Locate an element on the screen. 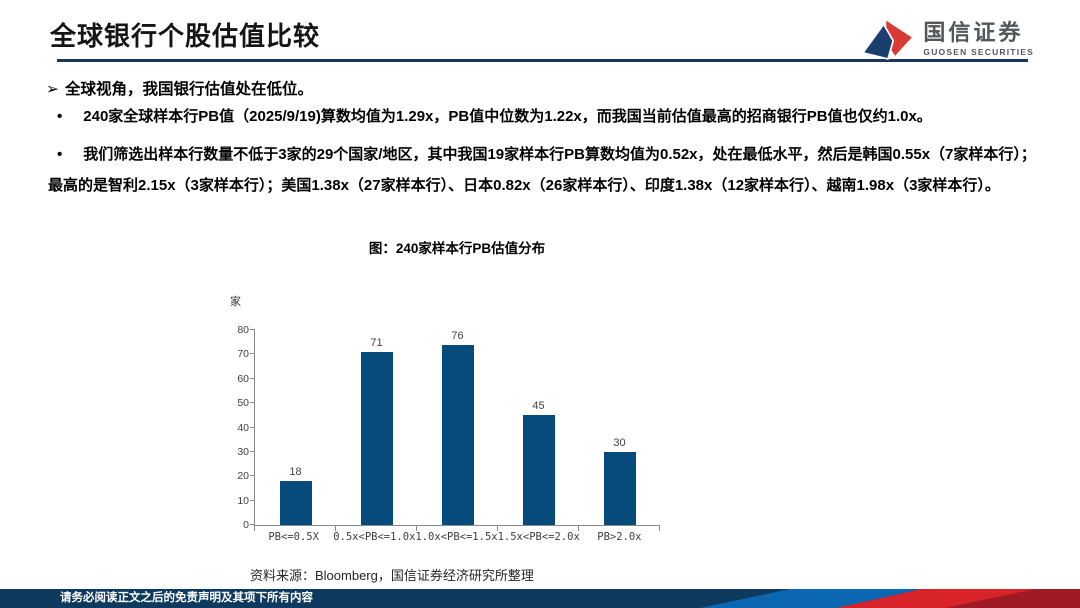 This screenshot has width=1080, height=608. x-category-label: PB>2.0x is located at coordinates (619, 537).